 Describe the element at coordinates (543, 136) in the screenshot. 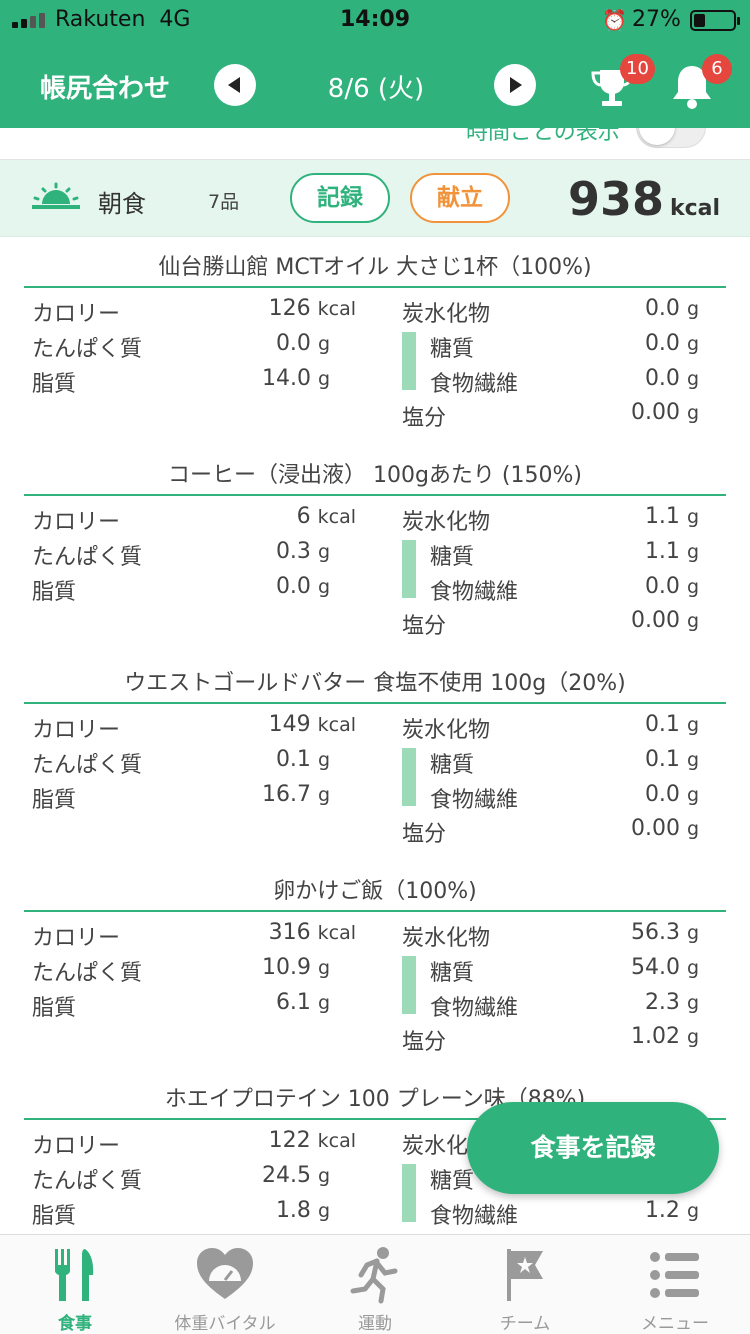

I see `time-display-label: 時間ごとの表示` at that location.